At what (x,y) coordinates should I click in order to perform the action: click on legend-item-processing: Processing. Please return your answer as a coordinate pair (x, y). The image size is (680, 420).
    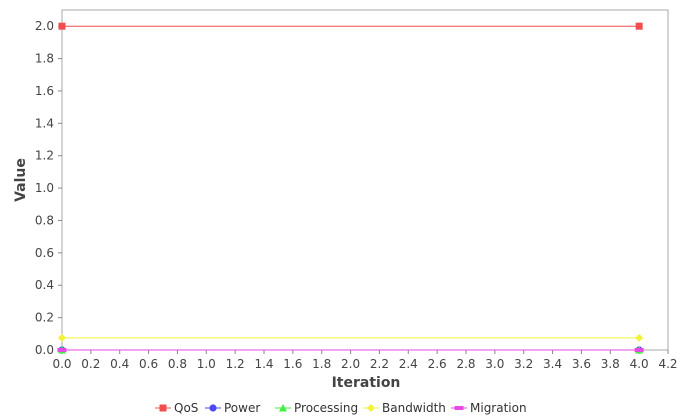
    Looking at the image, I should click on (316, 408).